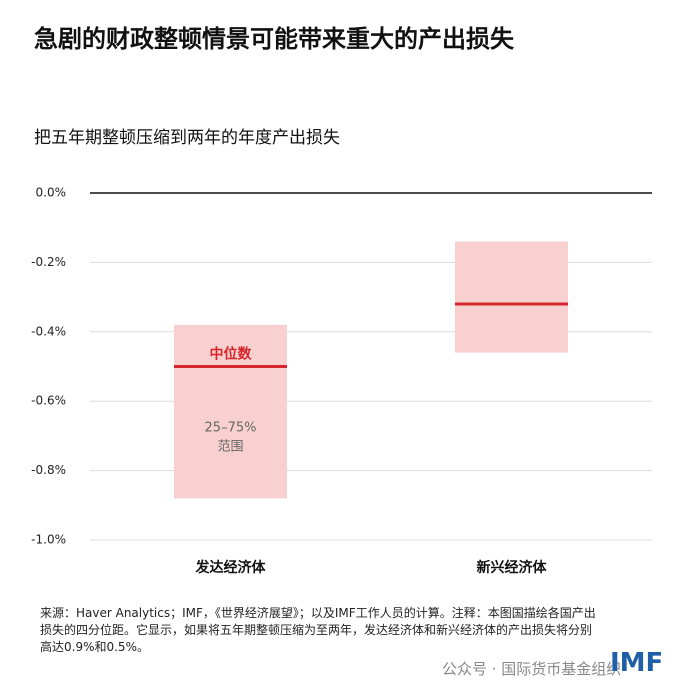 Image resolution: width=700 pixels, height=700 pixels. Describe the element at coordinates (532, 669) in the screenshot. I see `watermark: 公众号 · 国际货币基金组织` at that location.